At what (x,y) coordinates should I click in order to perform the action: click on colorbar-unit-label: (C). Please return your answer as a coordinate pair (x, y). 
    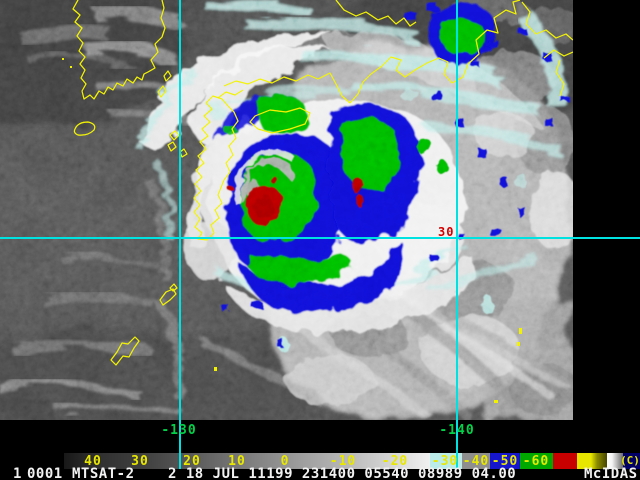
    Looking at the image, I should click on (630, 460).